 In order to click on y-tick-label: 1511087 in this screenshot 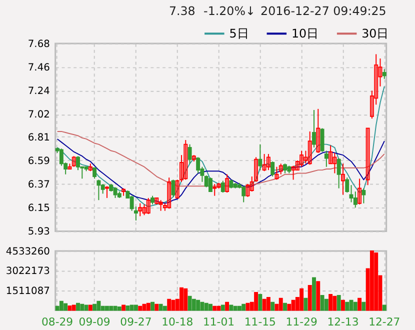, I will do `click(28, 291)`.